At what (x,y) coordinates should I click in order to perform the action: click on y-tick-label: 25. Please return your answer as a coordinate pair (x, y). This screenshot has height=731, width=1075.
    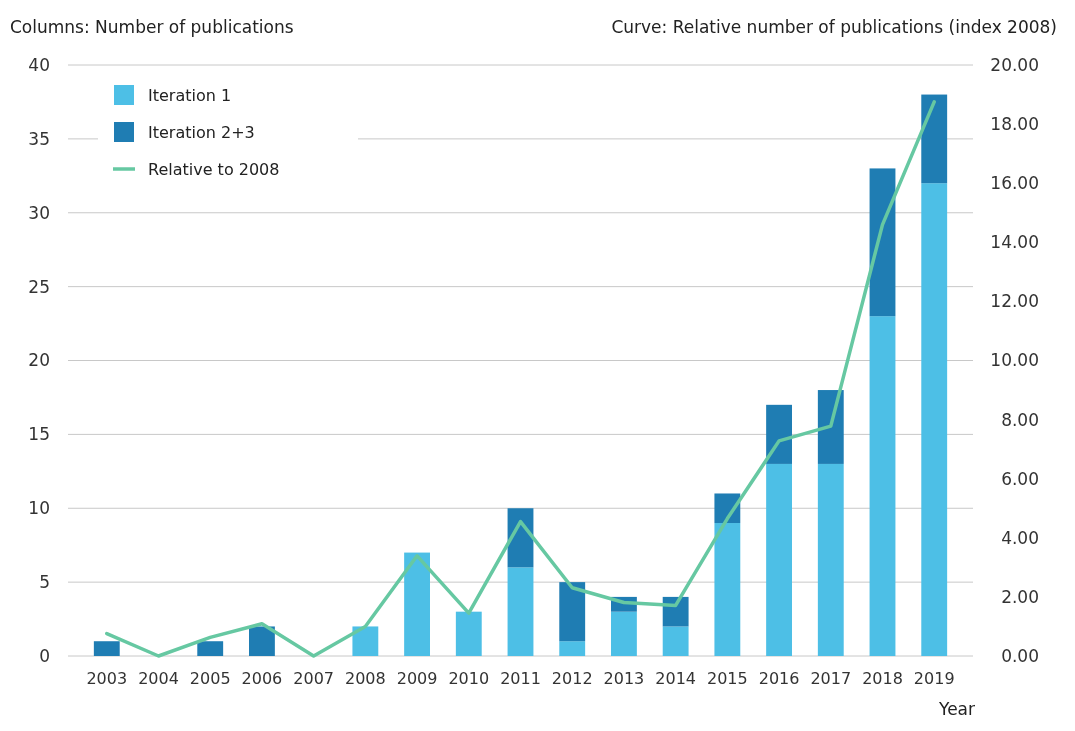
    Looking at the image, I should click on (39, 286).